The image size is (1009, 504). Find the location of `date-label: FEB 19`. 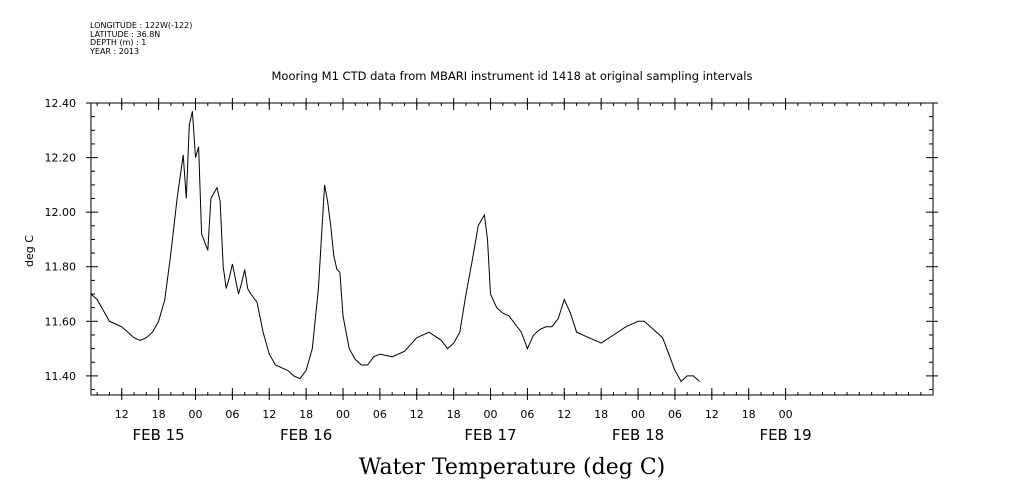

date-label: FEB 19 is located at coordinates (785, 435).